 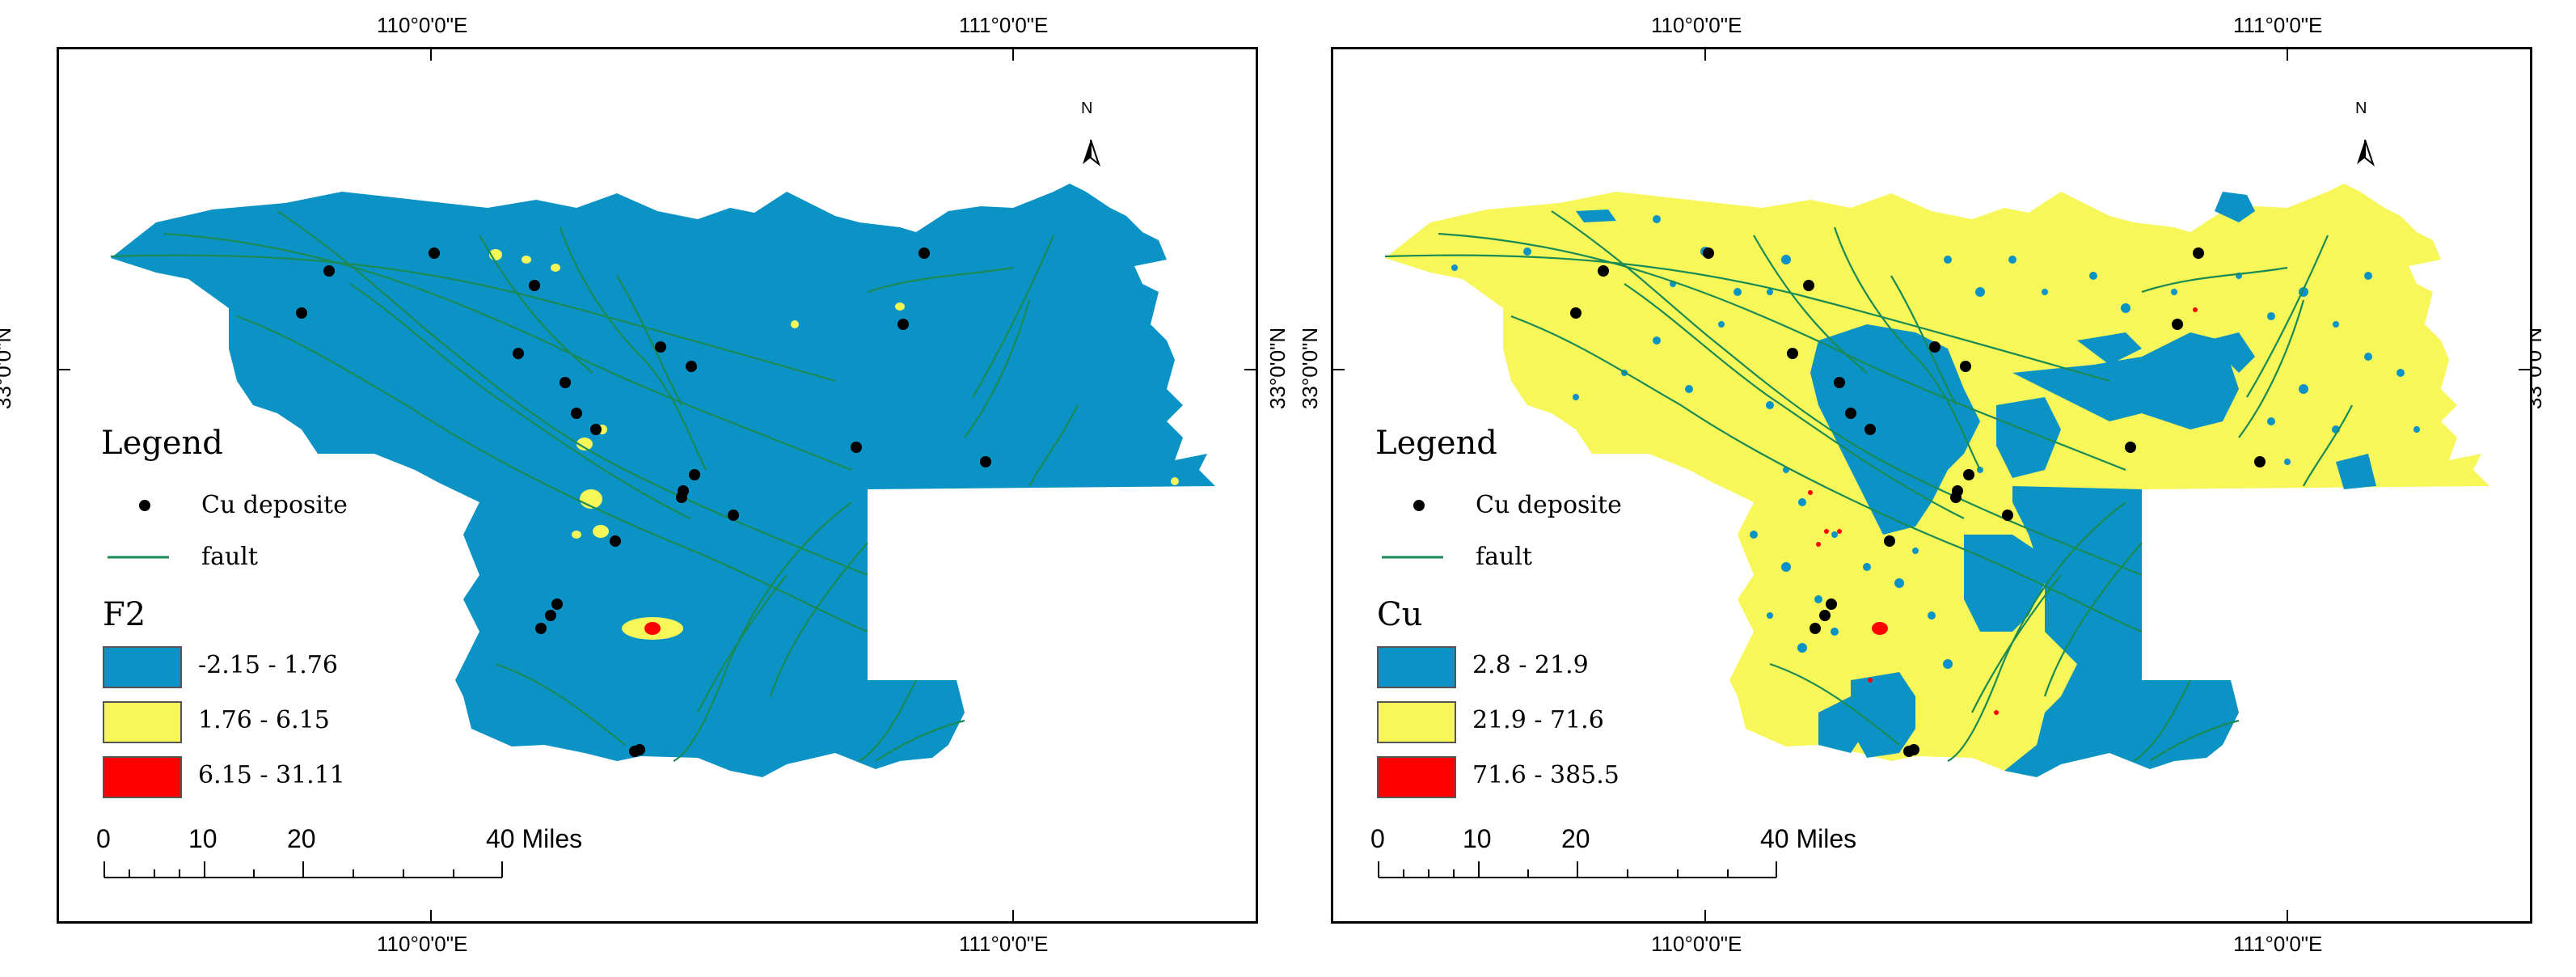 What do you see at coordinates (1400, 615) in the screenshot?
I see `legend-variable-title: Cu` at bounding box center [1400, 615].